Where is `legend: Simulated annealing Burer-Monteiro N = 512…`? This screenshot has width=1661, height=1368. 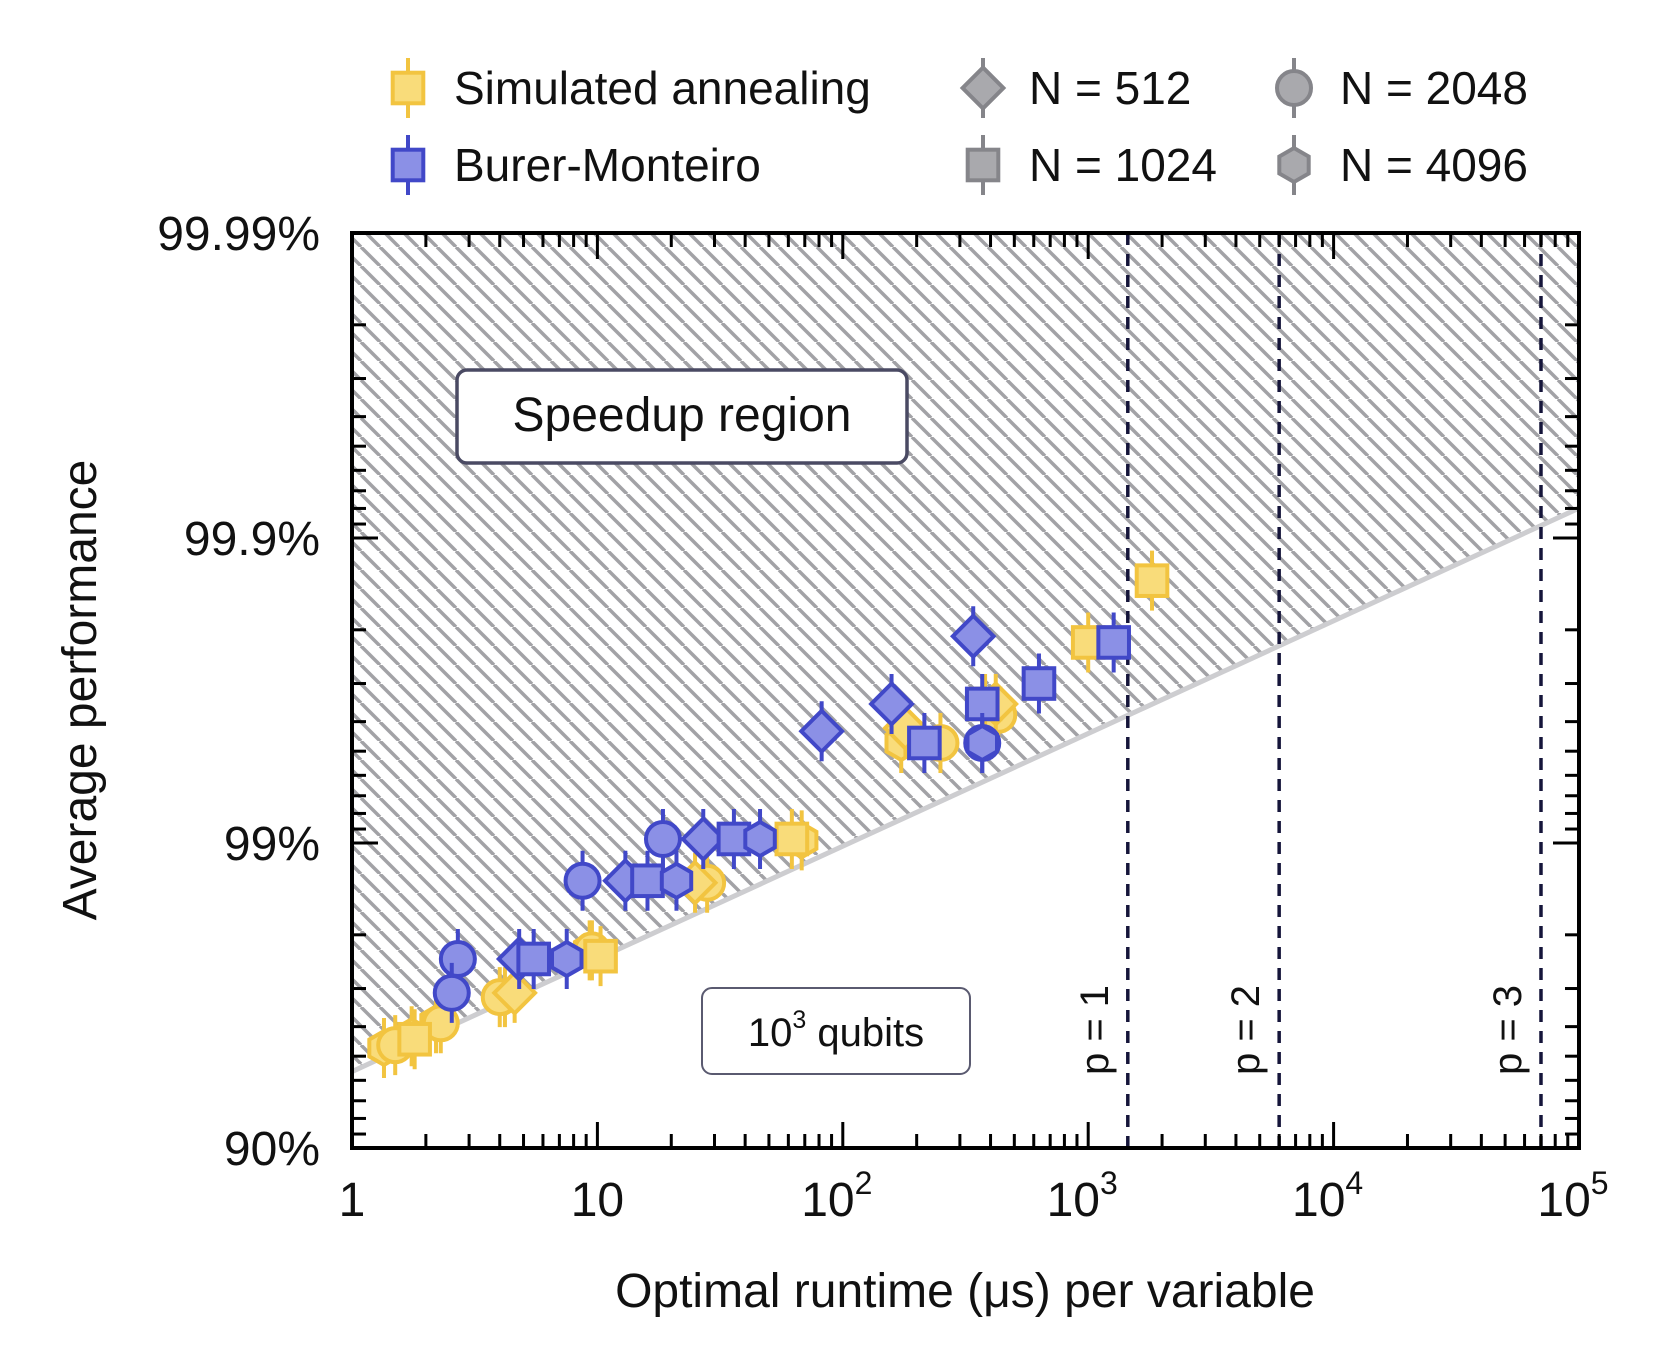
legend: Simulated annealing Burer-Monteiro N = 512… is located at coordinates (959, 126).